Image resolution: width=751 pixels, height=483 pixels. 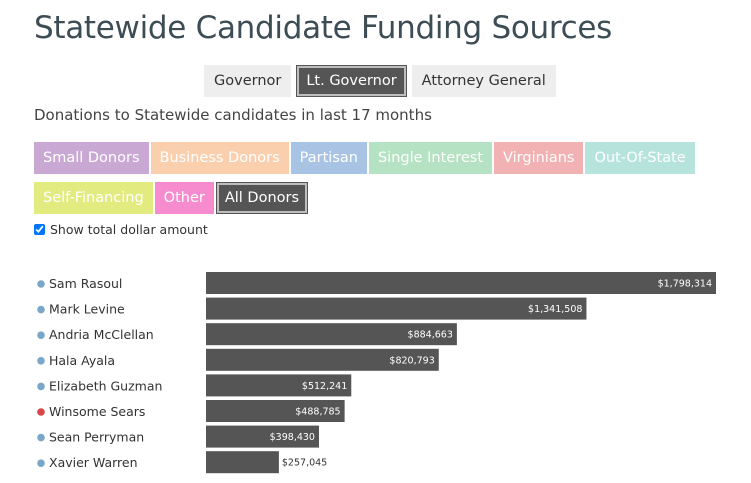 I want to click on value-label-sean-perryman: $398,430, so click(x=292, y=437).